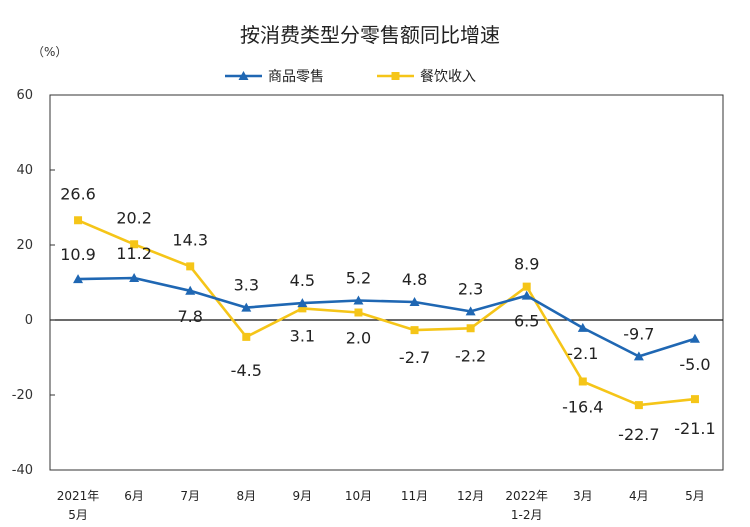 This screenshot has height=527, width=750. What do you see at coordinates (33, 283) in the screenshot?
I see `y-axis: 60 40 20 0 -20 -40` at bounding box center [33, 283].